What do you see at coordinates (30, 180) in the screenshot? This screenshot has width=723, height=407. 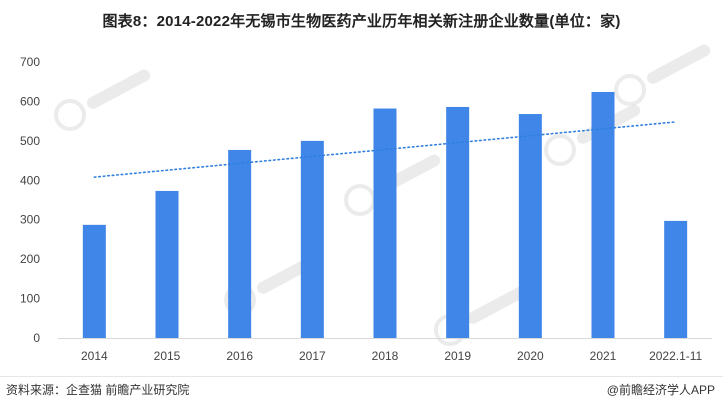 I see `y-tick-label: 400` at bounding box center [30, 180].